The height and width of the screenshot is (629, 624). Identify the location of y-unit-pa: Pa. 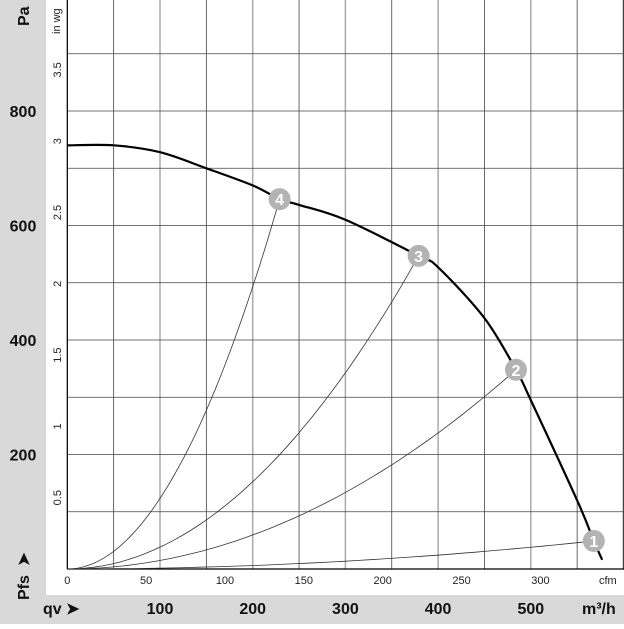
(24, 16).